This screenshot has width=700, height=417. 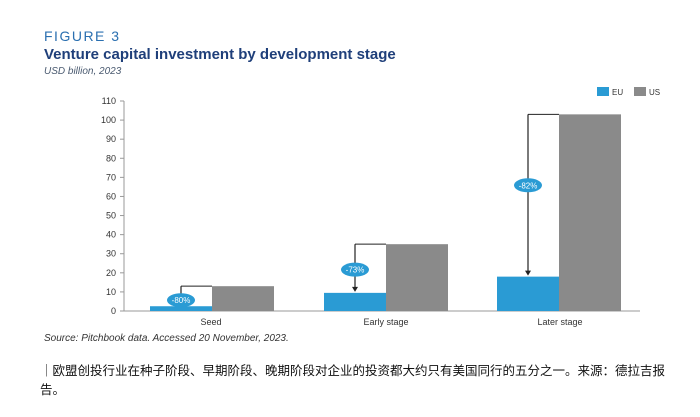 I want to click on y-tick-label: 40, so click(x=111, y=235).